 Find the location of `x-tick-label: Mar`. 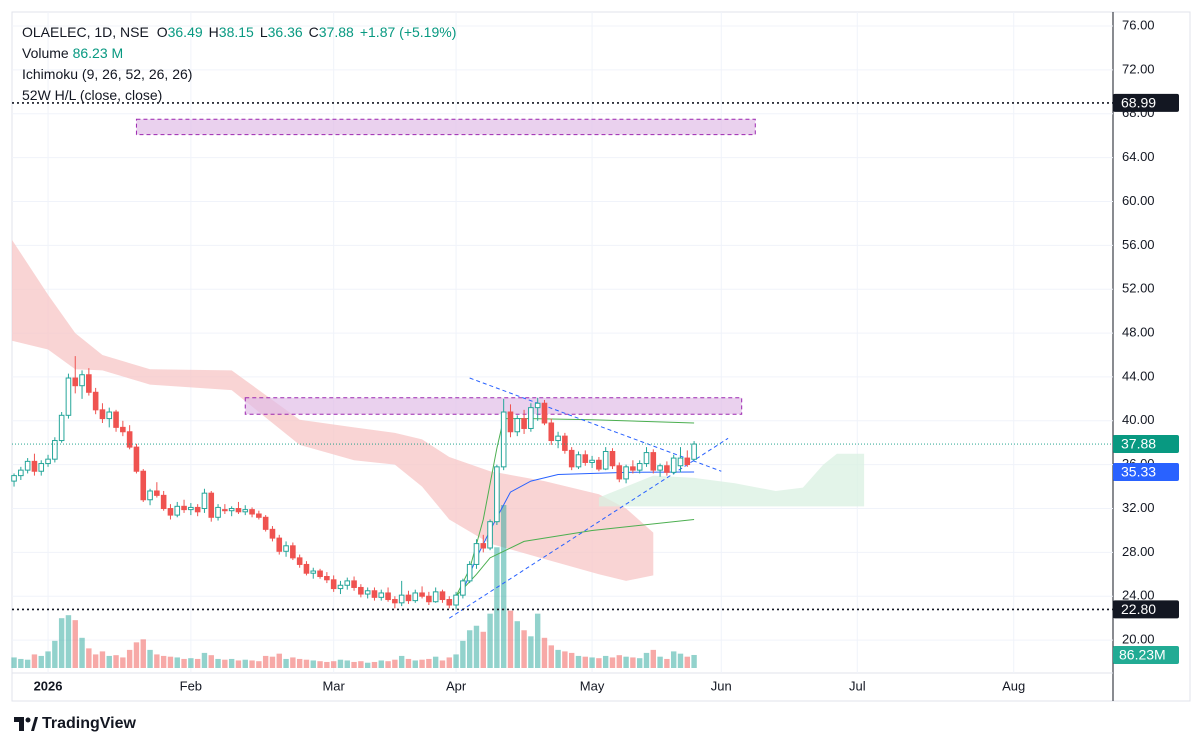

x-tick-label: Mar is located at coordinates (333, 685).